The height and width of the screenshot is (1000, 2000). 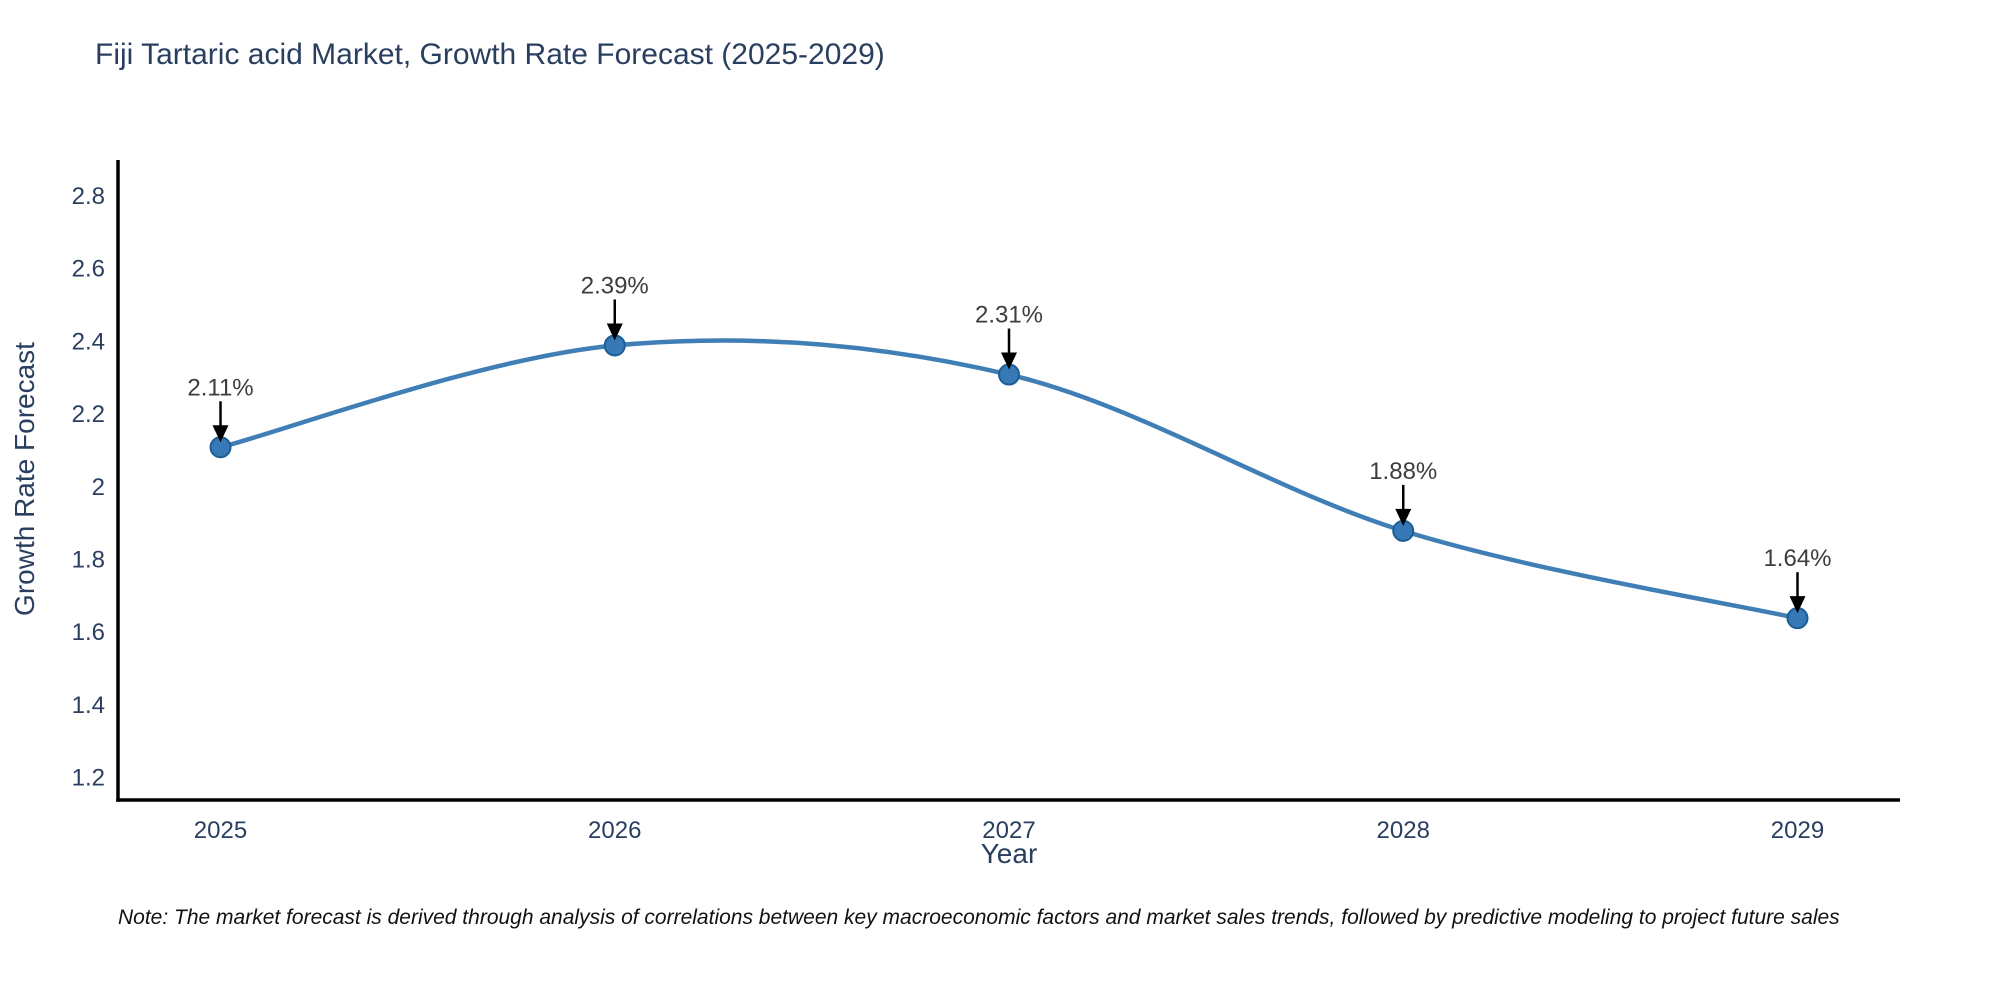 What do you see at coordinates (98, 487) in the screenshot?
I see `y-tick-label: 2` at bounding box center [98, 487].